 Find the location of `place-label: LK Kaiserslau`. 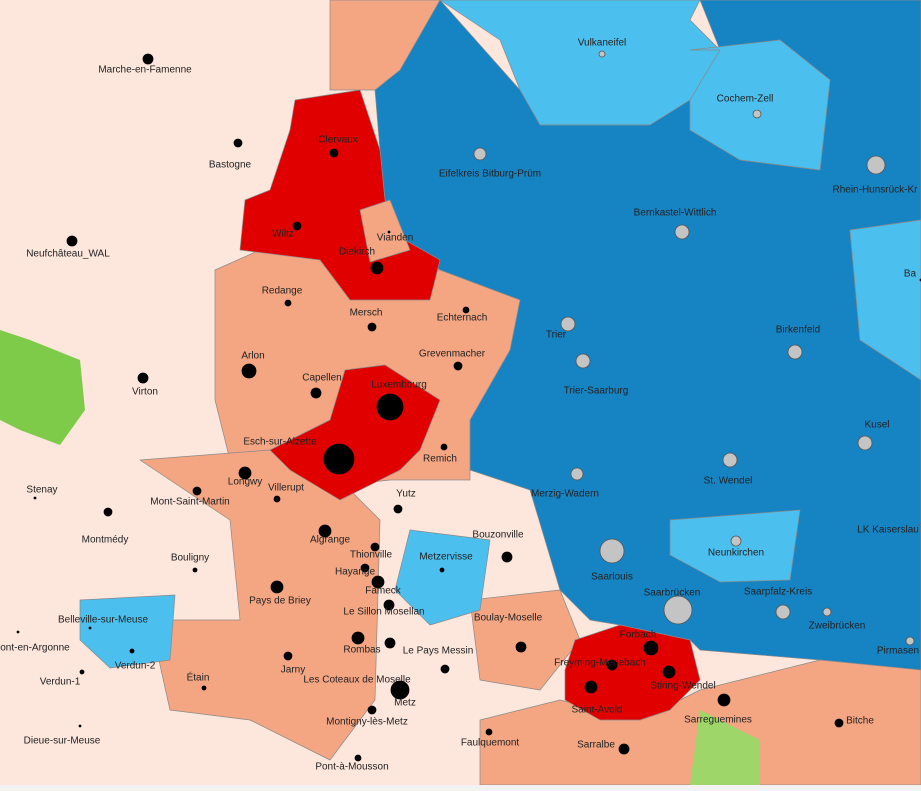

place-label: LK Kaiserslau is located at coordinates (888, 530).